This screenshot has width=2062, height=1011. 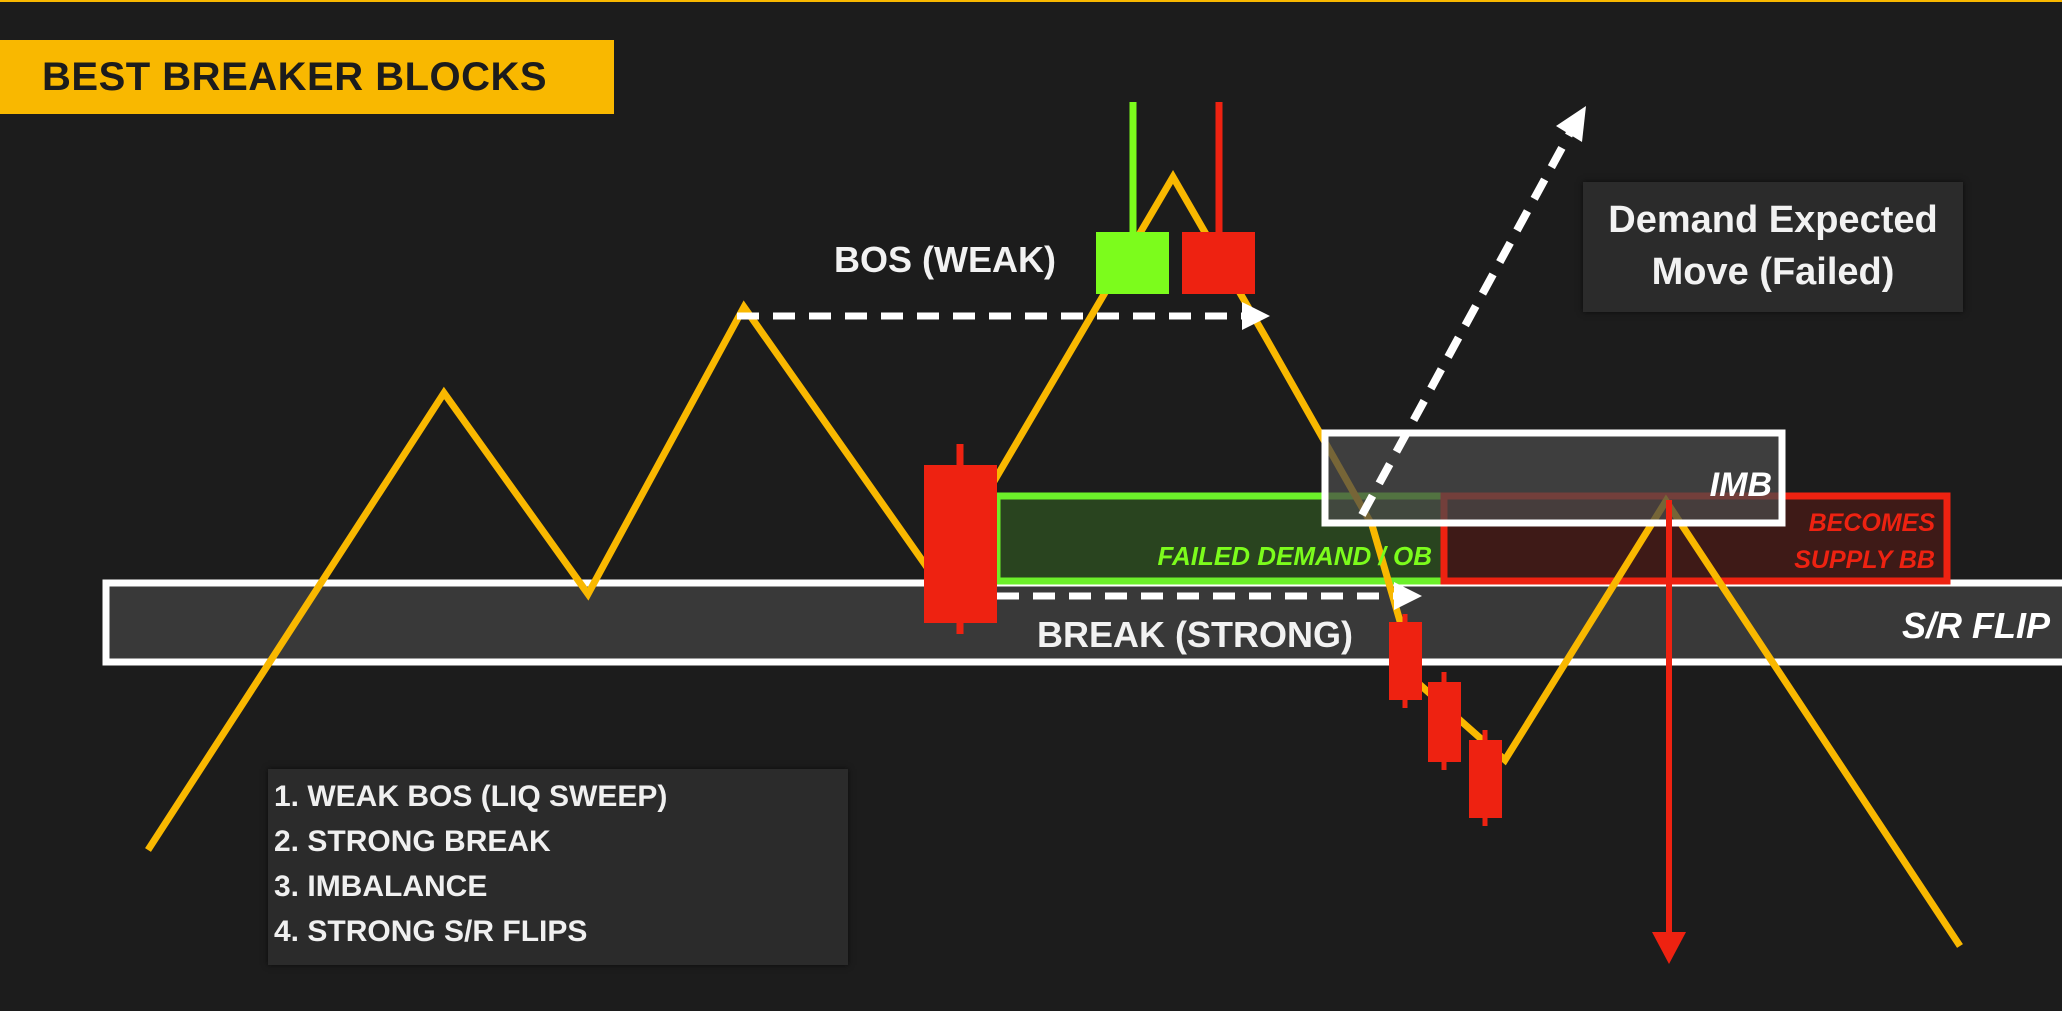 What do you see at coordinates (1773, 247) in the screenshot?
I see `expected-move-panel: Demand Expected Move (Failed)` at bounding box center [1773, 247].